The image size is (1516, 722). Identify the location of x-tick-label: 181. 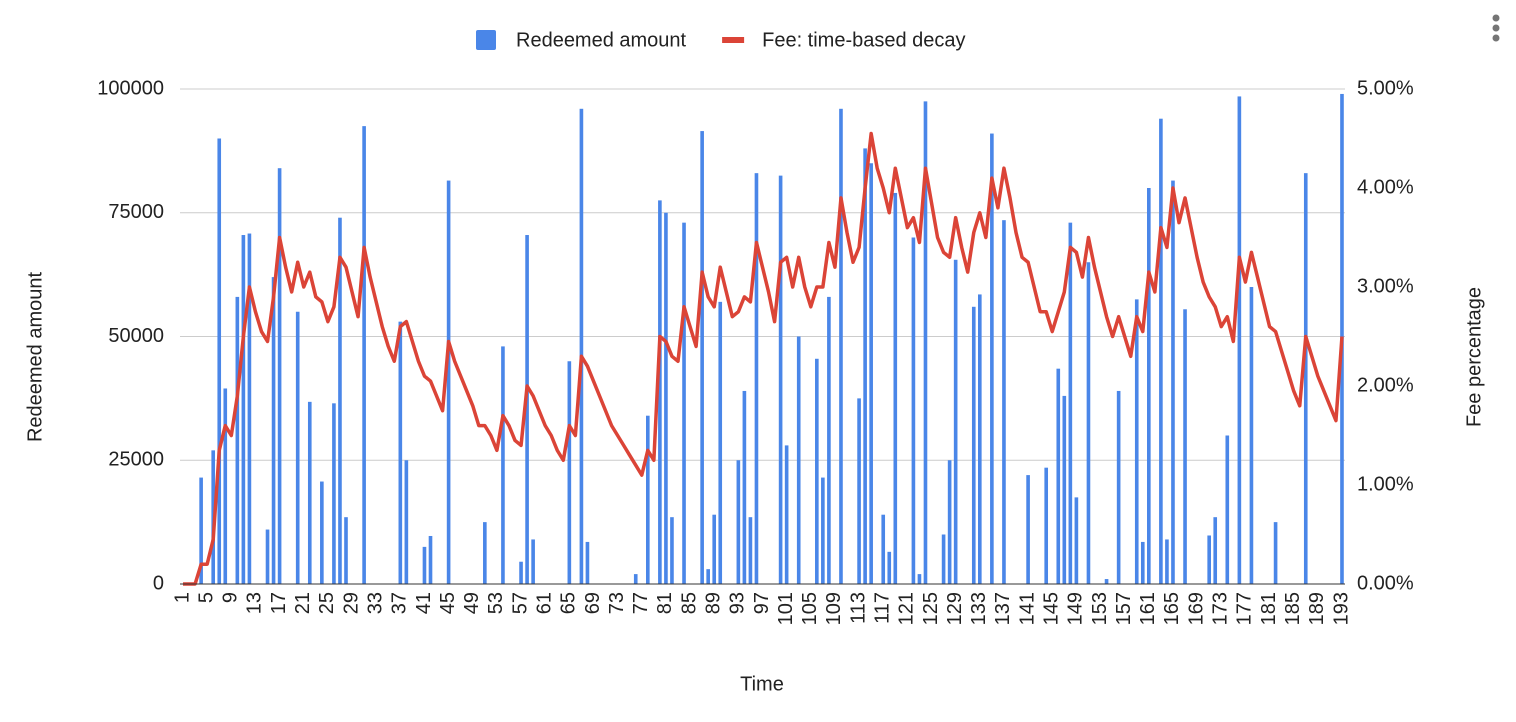
(1269, 608).